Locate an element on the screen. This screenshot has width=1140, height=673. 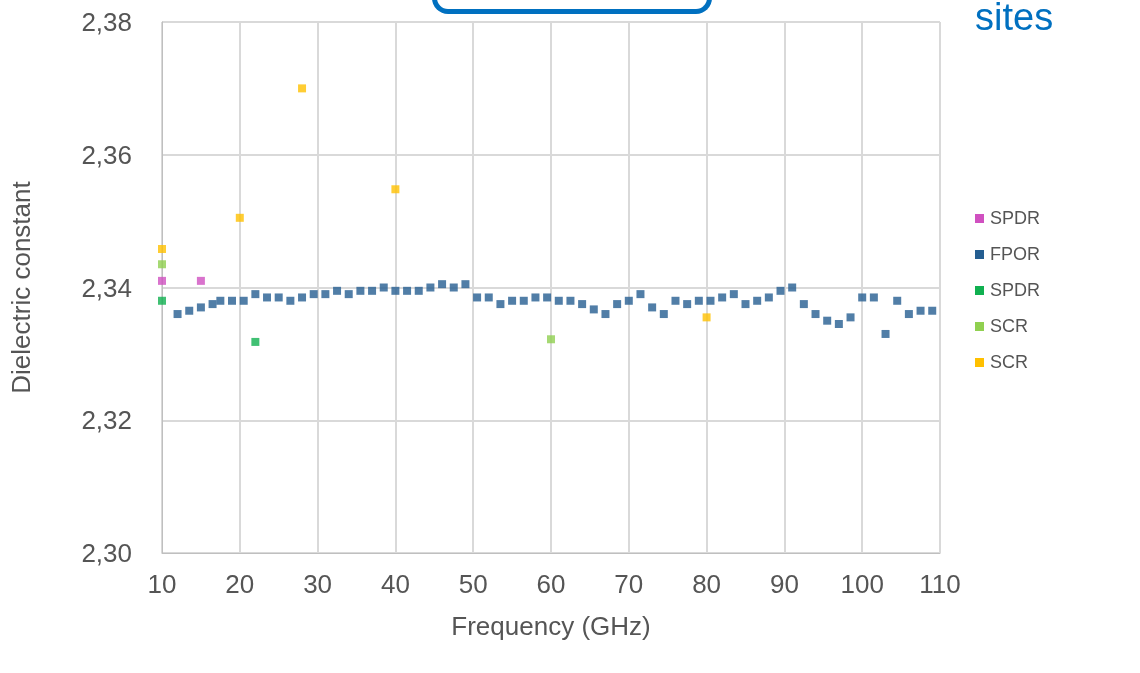
text: sites is located at coordinates (1014, 19).